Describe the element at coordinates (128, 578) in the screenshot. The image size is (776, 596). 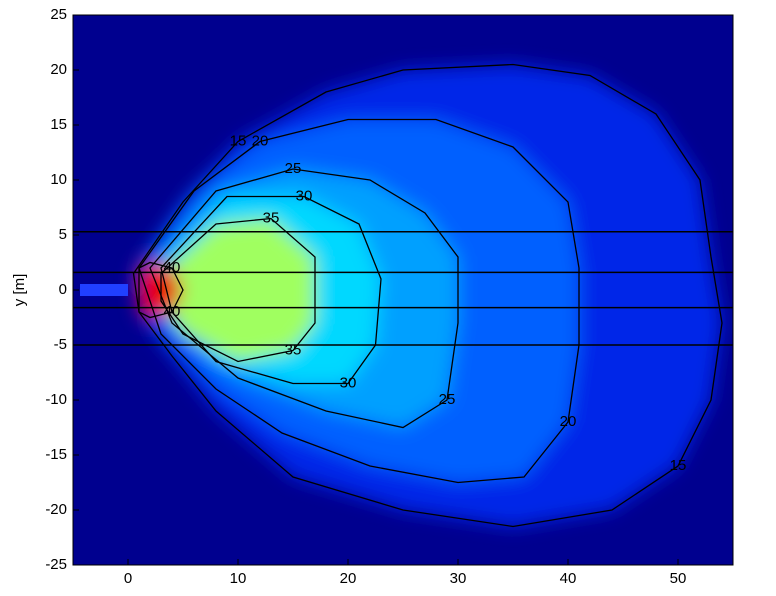
I see `x-tick-label: 0` at that location.